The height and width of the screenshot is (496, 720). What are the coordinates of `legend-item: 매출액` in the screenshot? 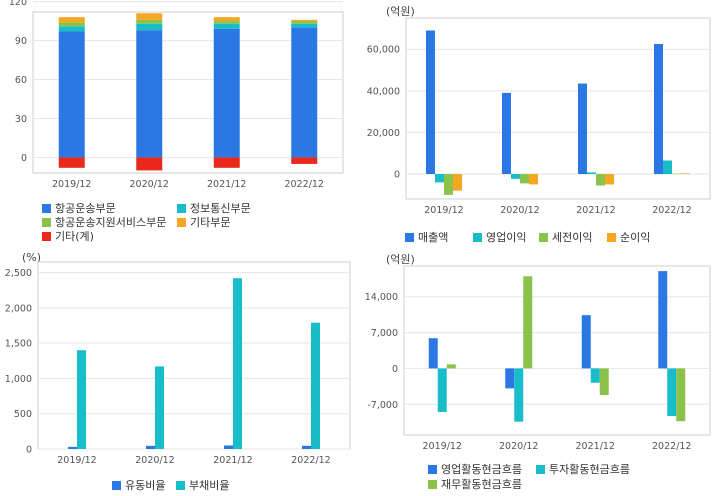 It's located at (426, 237).